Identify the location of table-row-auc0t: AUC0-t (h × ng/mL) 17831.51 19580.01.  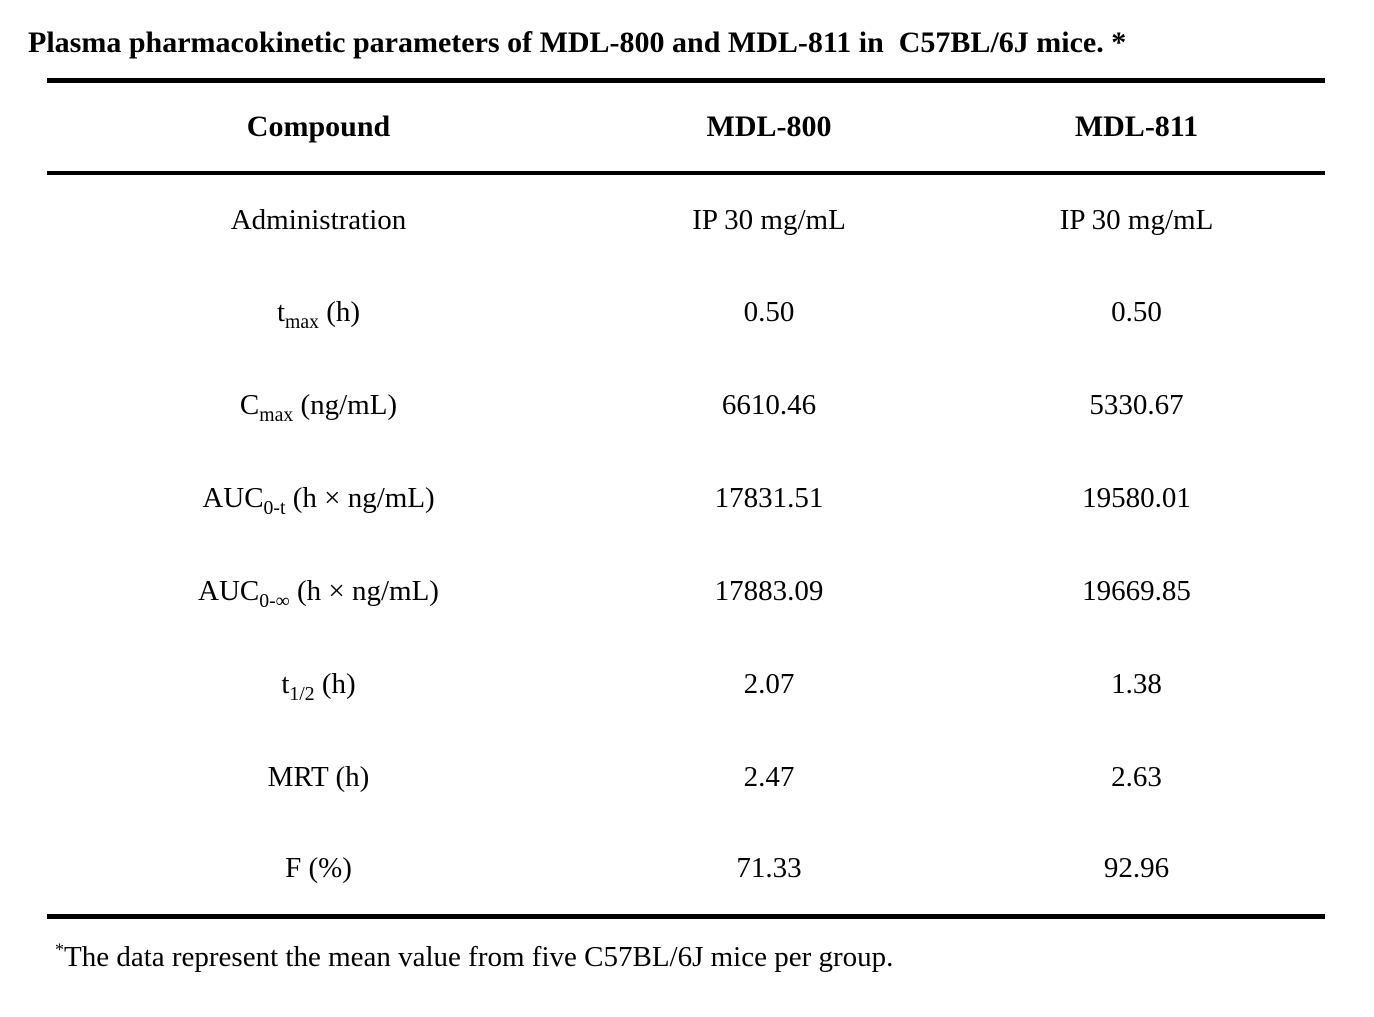
(686, 498).